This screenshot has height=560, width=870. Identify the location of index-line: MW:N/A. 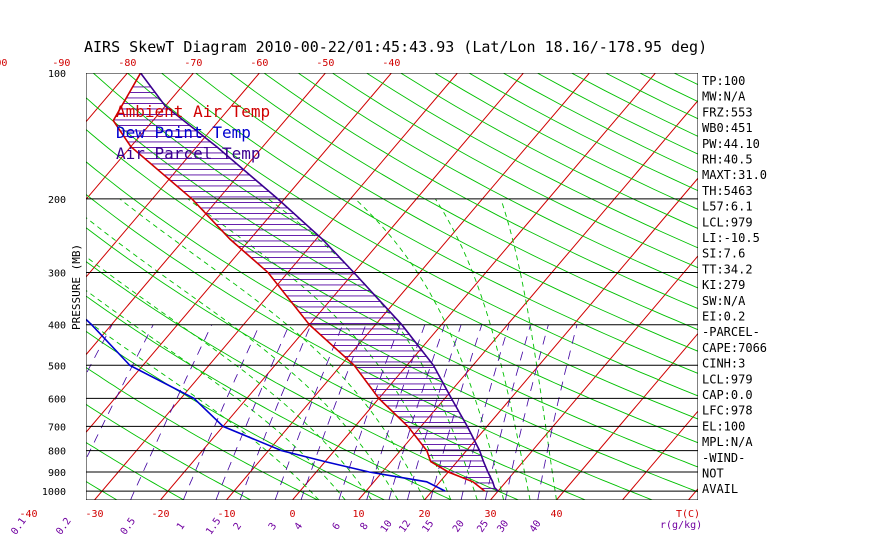
(724, 97).